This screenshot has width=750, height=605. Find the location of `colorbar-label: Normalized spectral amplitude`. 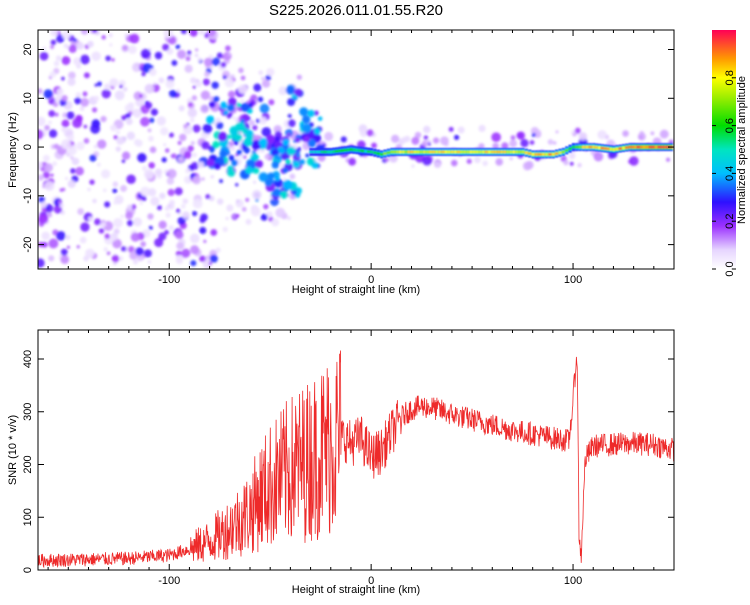

colorbar-label: Normalized spectral amplitude is located at coordinates (742, 150).